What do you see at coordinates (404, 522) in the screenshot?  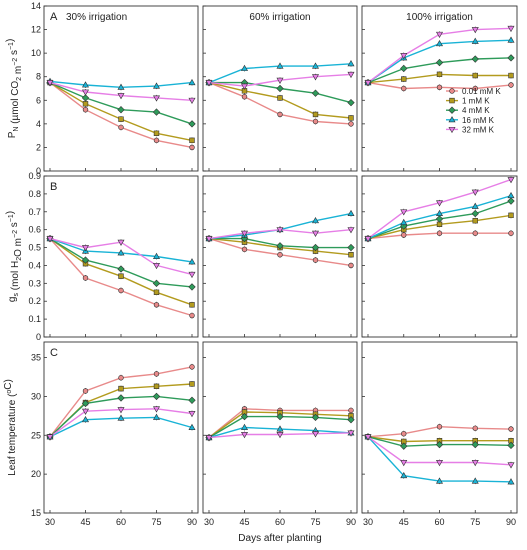 I see `x-tick-label: 45` at bounding box center [404, 522].